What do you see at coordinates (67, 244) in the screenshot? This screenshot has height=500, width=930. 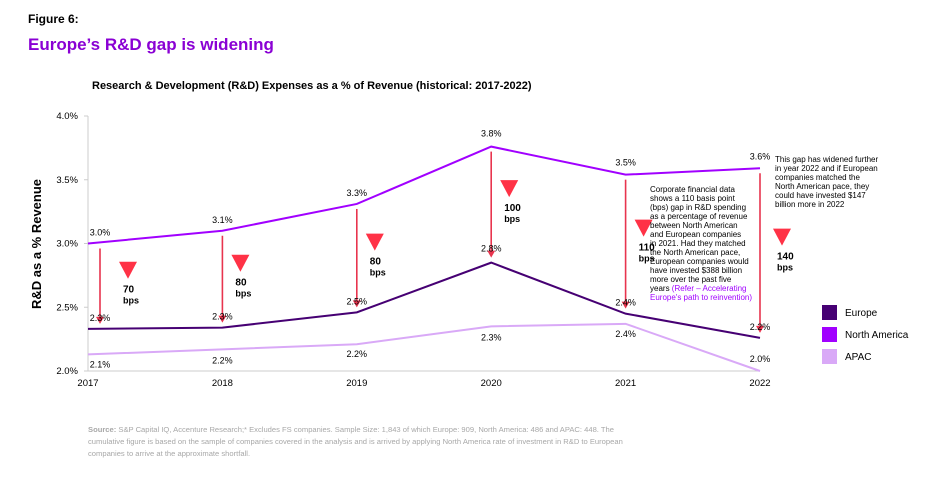 I see `y-tick-label: 3.0%` at bounding box center [67, 244].